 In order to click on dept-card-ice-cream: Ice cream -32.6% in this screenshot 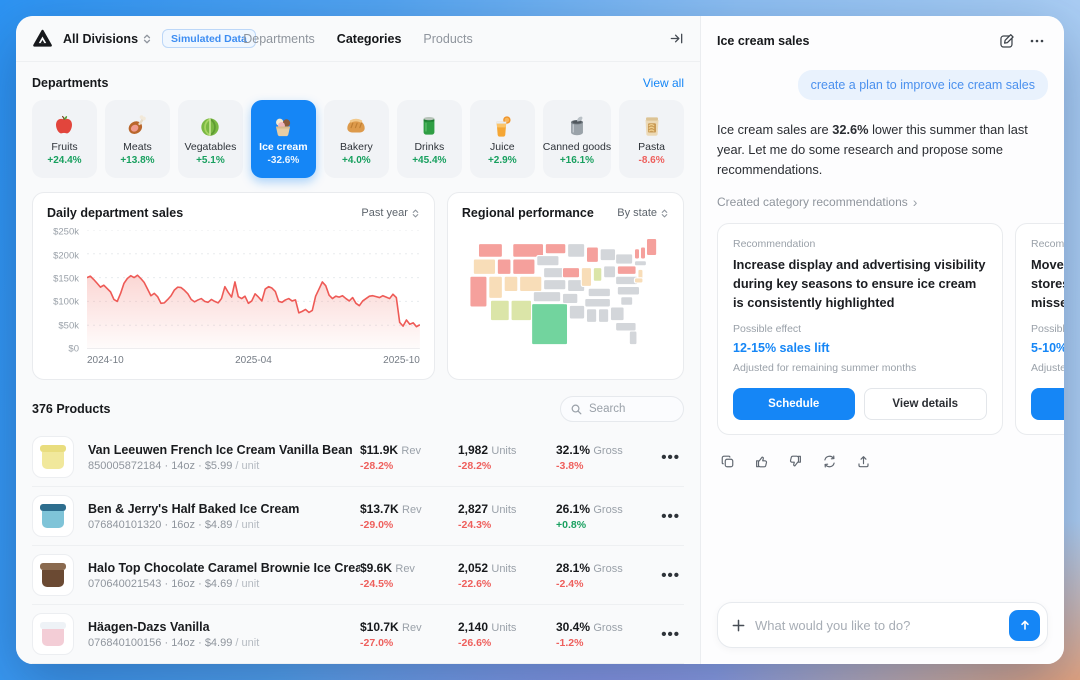, I will do `click(283, 139)`.